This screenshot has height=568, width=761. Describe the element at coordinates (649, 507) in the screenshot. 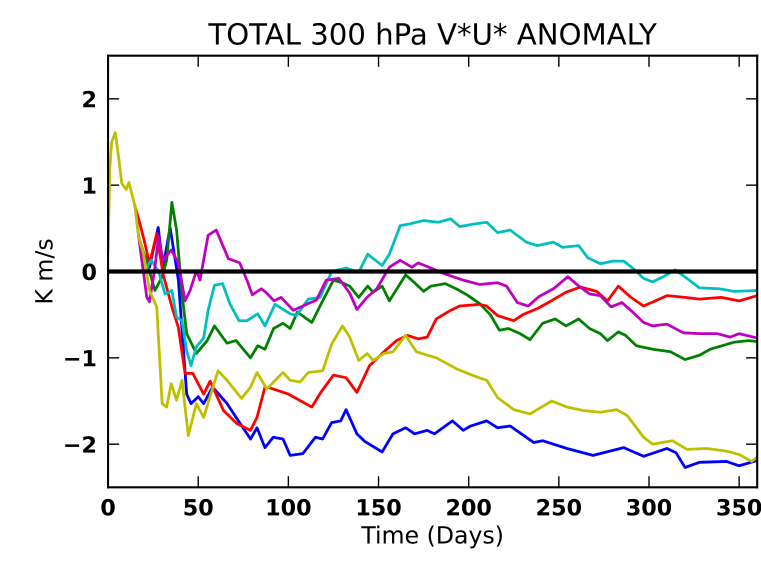

I see `x-tick-label: 300` at that location.